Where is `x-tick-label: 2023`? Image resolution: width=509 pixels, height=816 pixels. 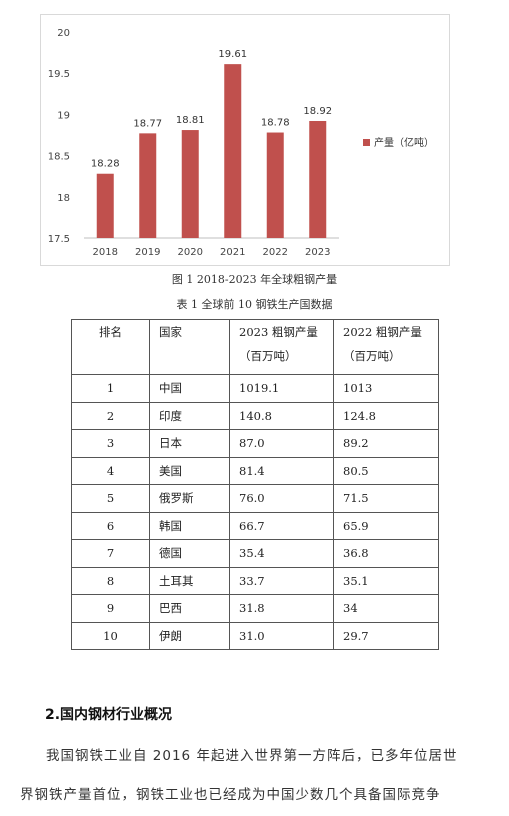
x-tick-label: 2023 is located at coordinates (317, 252).